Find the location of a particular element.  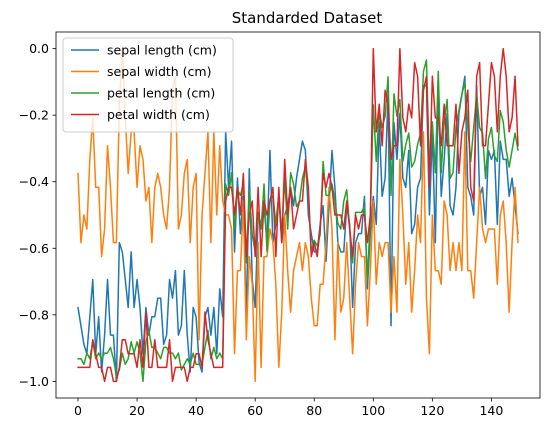

x-tick-label: 120 is located at coordinates (432, 410).